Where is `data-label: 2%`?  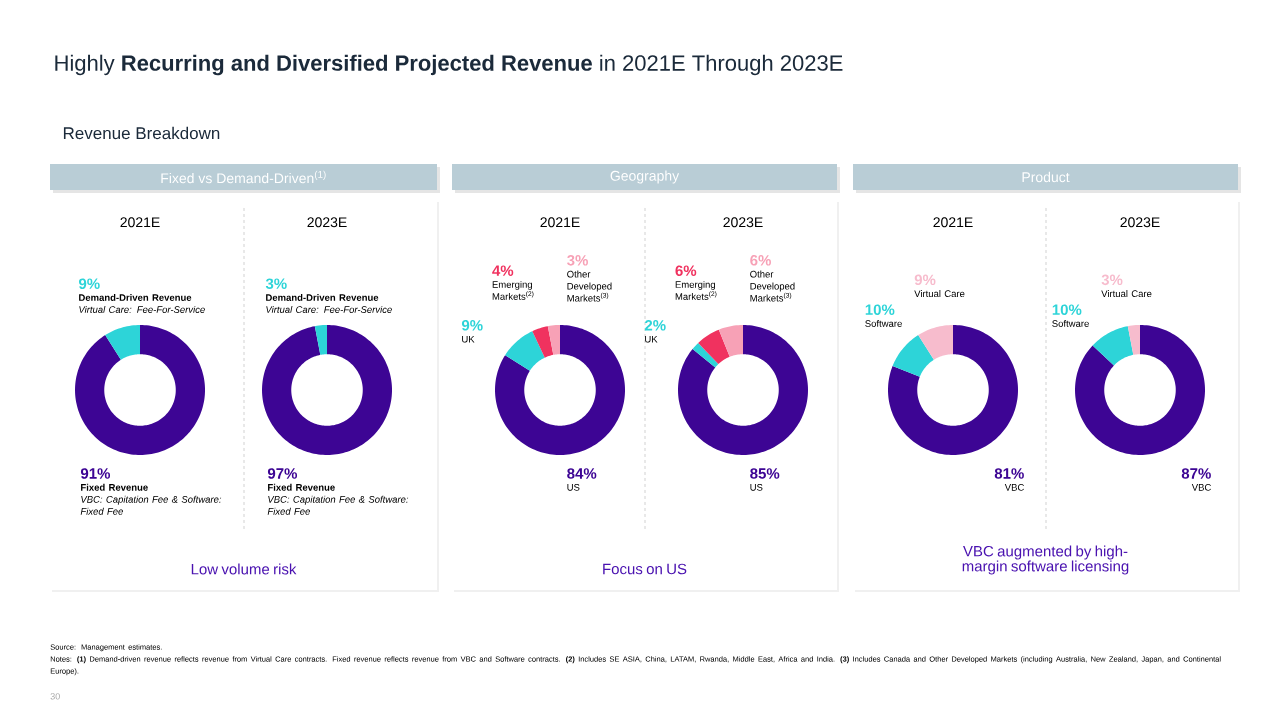 data-label: 2% is located at coordinates (655, 325).